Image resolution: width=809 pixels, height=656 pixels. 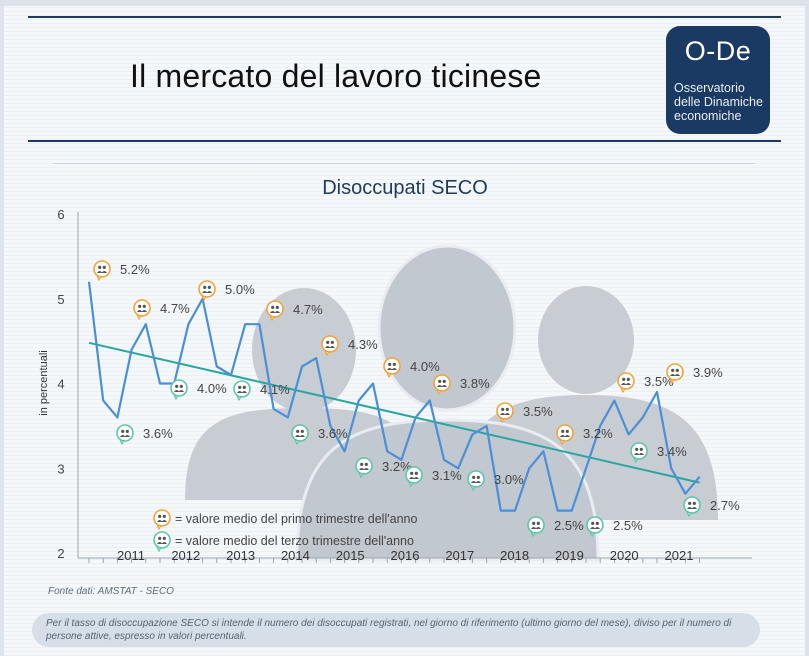 What do you see at coordinates (725, 505) in the screenshot?
I see `q3-value-label: 2.7%` at bounding box center [725, 505].